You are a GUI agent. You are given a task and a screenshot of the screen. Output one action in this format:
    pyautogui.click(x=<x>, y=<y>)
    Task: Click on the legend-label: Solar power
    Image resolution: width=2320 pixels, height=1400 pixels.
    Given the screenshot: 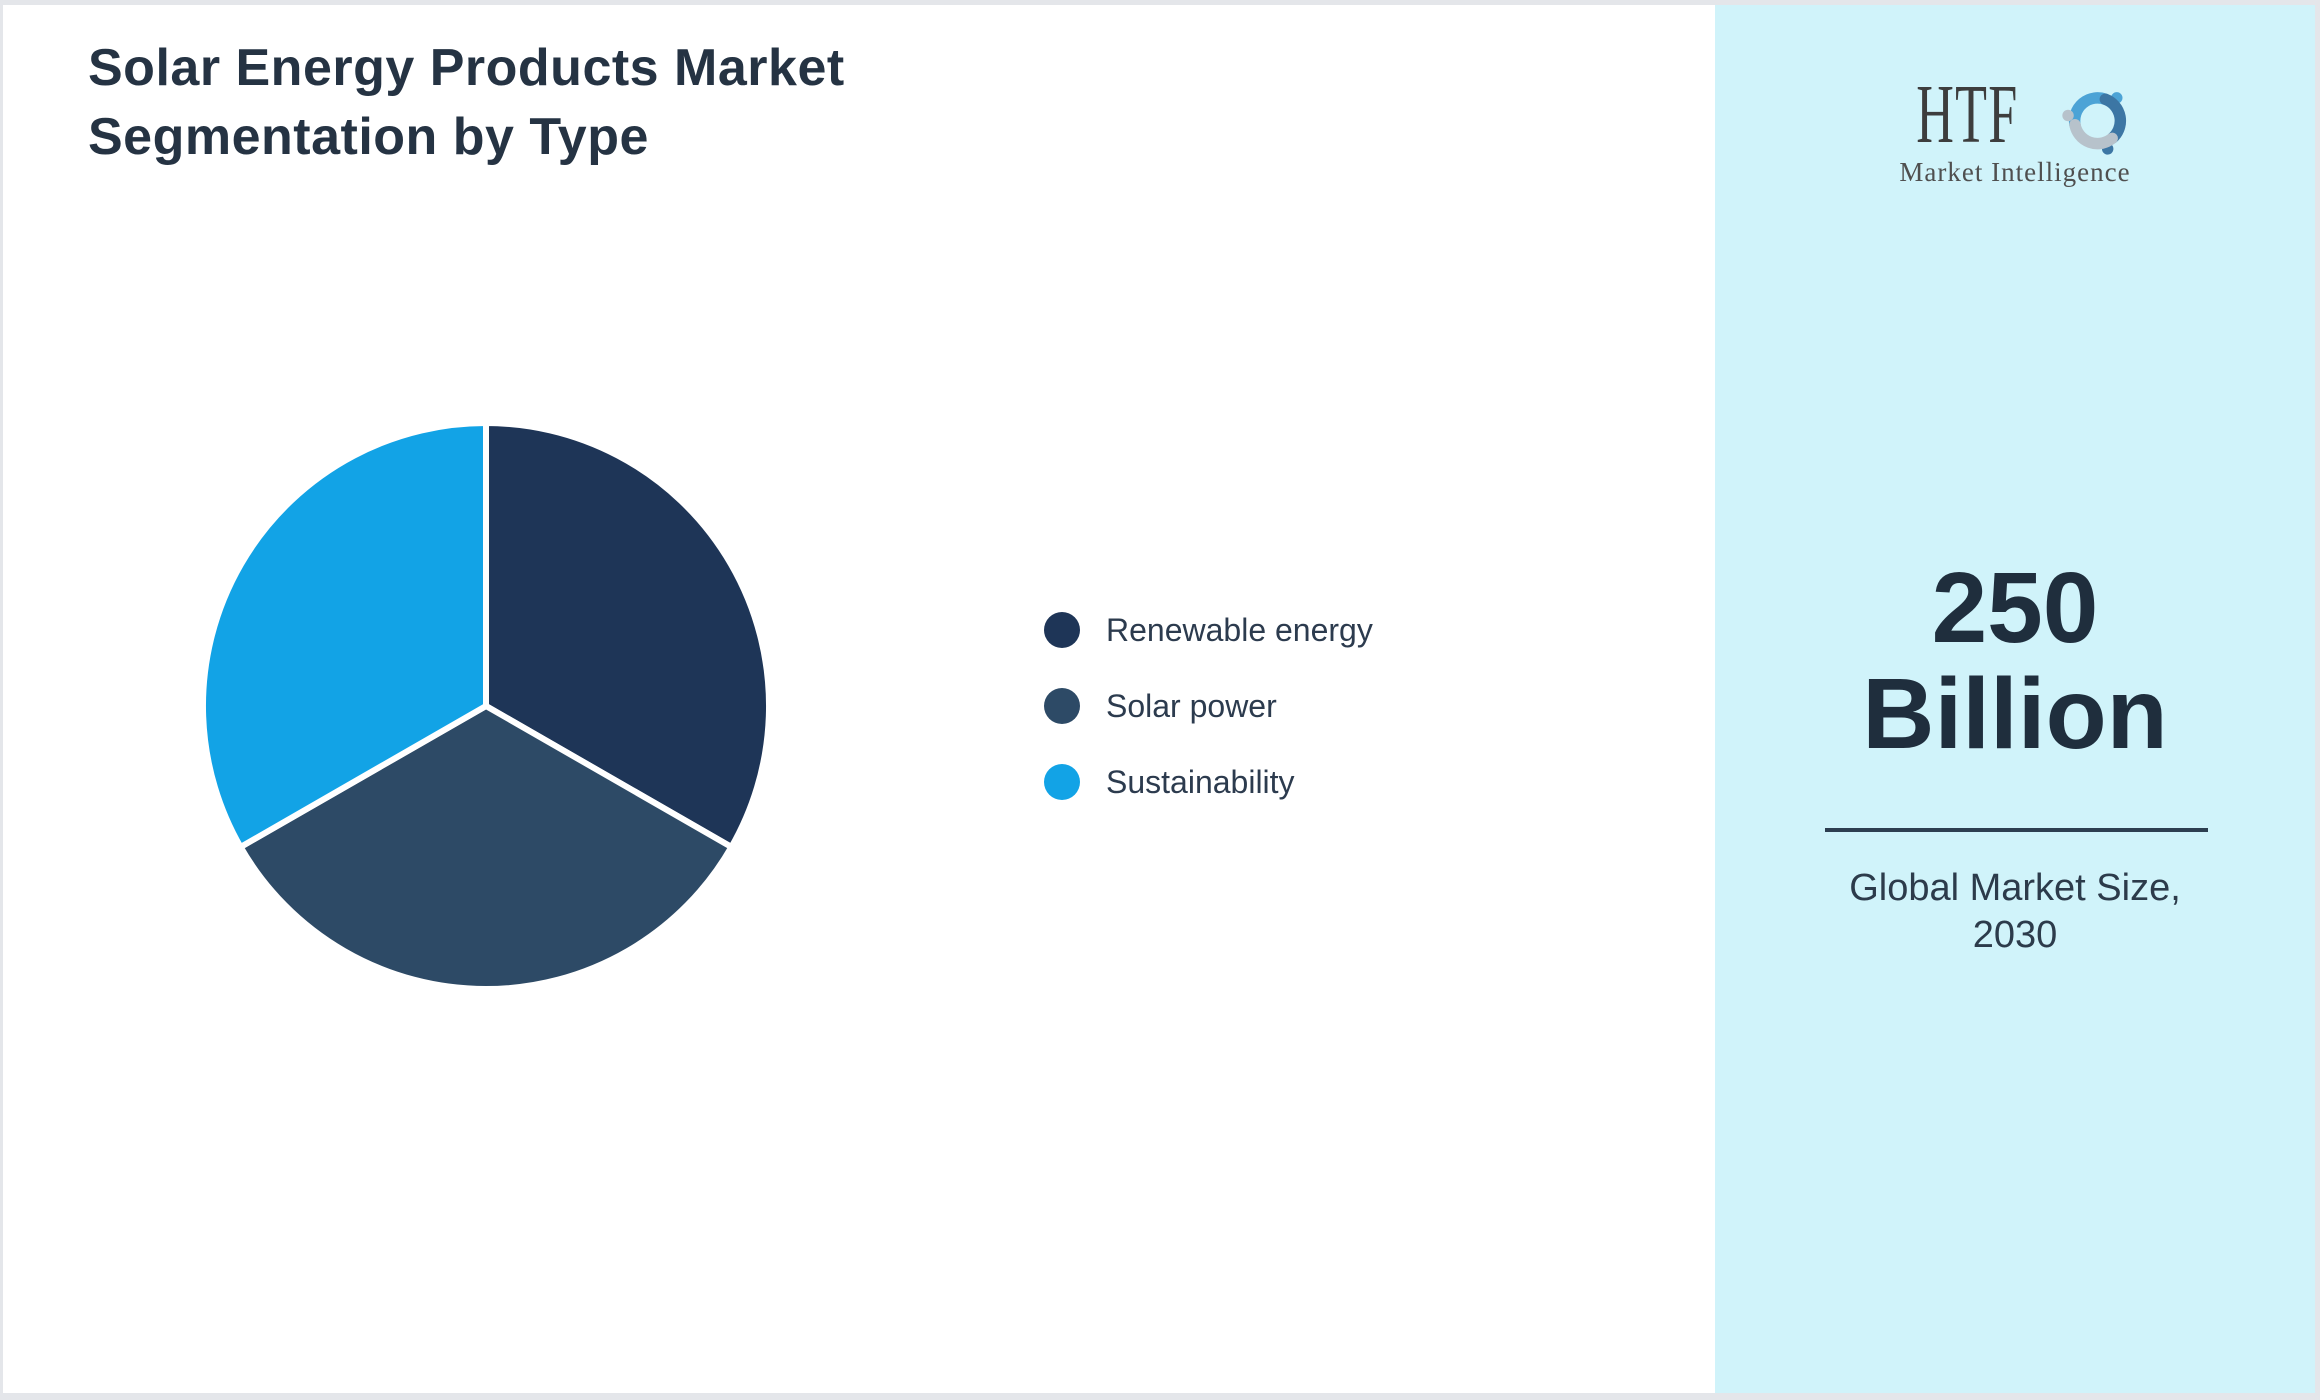 What is the action you would take?
    pyautogui.click(x=1191, y=705)
    